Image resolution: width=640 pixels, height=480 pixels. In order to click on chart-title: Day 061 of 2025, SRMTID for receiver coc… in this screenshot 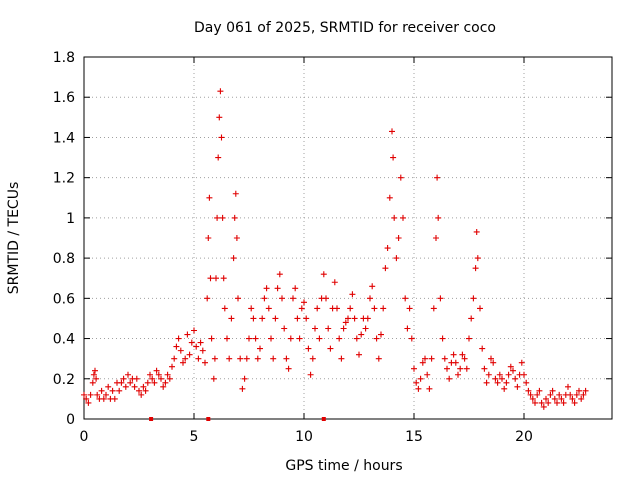, I will do `click(345, 28)`.